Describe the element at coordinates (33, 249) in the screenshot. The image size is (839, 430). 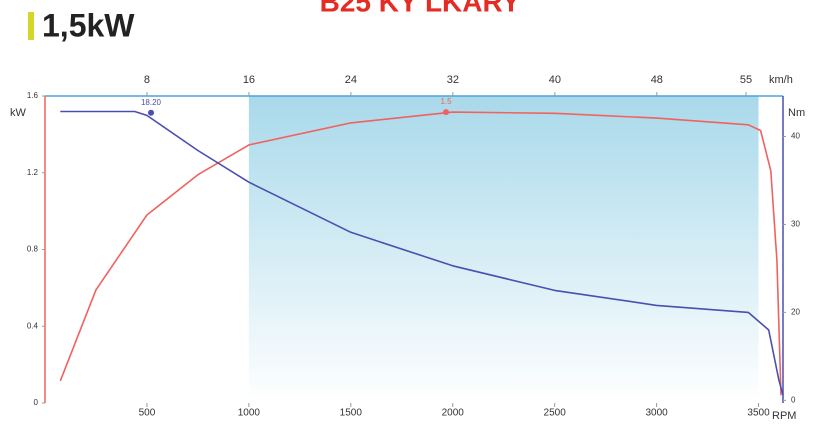
I see `y-tick-label: 0.8` at that location.